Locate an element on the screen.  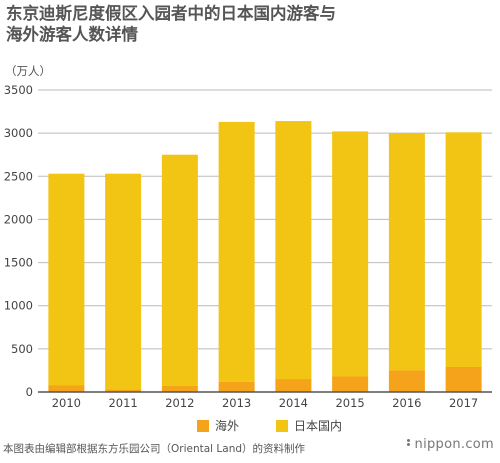
x-tick-label-2011: 2011 is located at coordinates (122, 403).